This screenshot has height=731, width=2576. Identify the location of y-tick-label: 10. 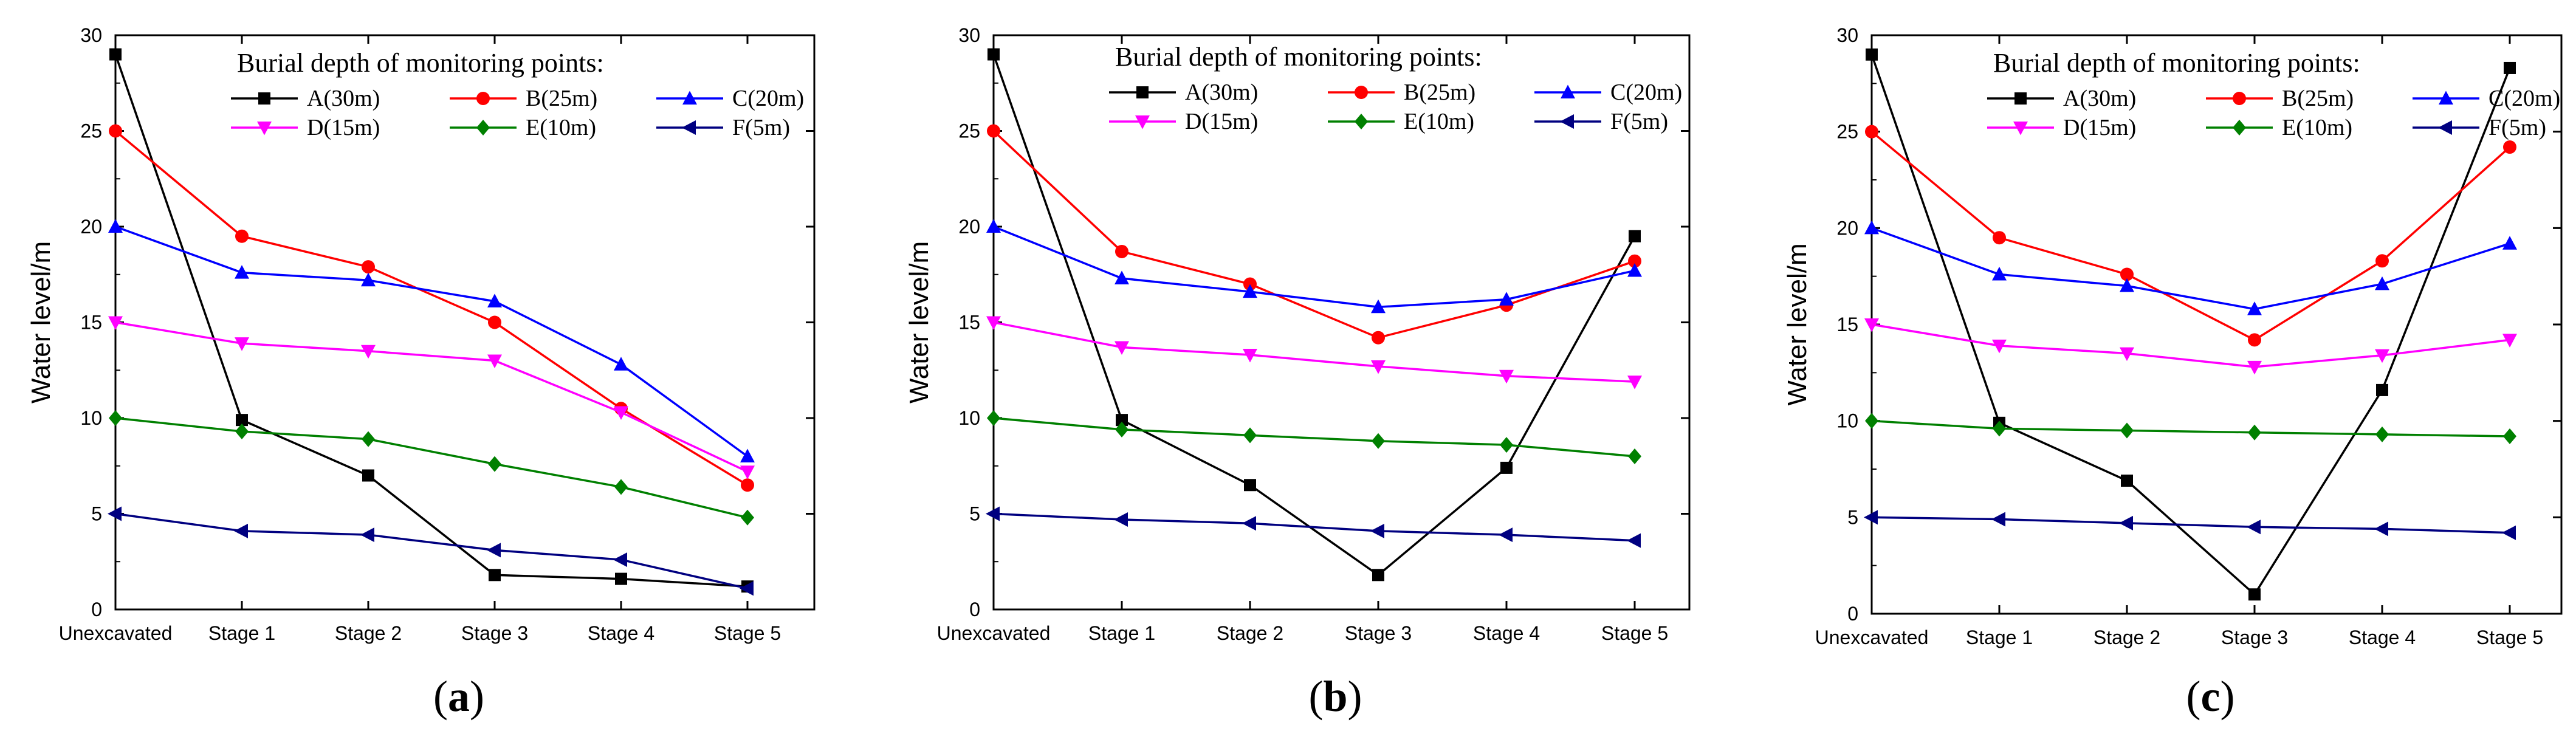
(969, 418).